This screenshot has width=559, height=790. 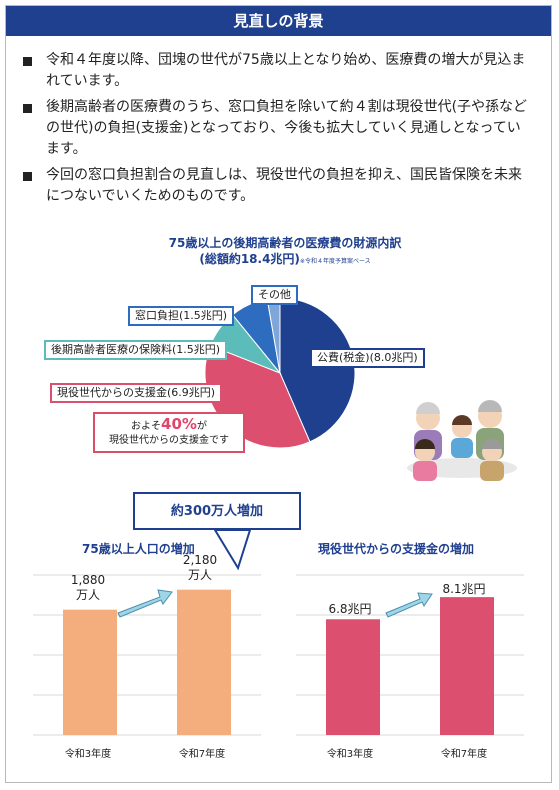 I want to click on bar-value-label: 8.1兆円, so click(x=464, y=589).